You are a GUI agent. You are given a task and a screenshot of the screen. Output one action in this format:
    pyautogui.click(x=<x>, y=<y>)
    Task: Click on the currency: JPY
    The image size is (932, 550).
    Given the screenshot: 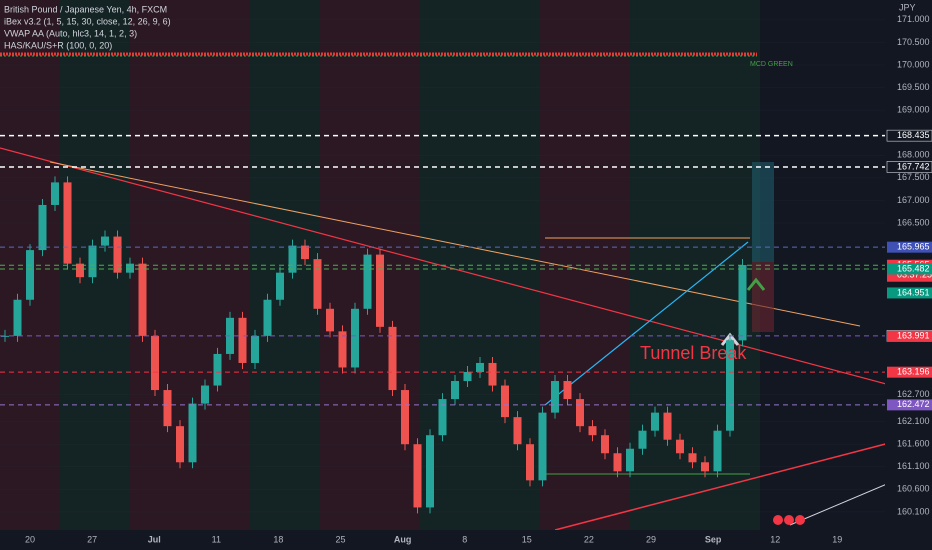 What is the action you would take?
    pyautogui.click(x=907, y=7)
    